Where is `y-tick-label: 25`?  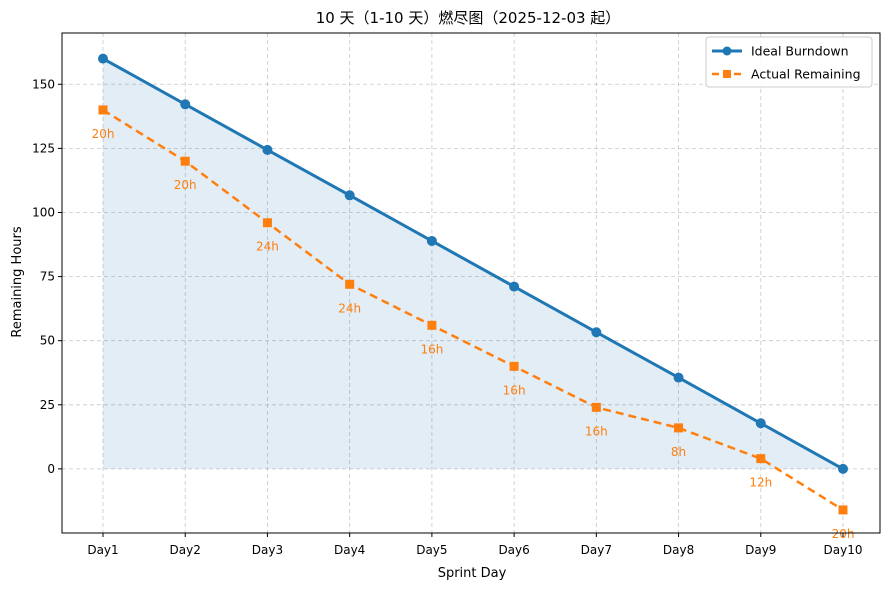
y-tick-label: 25 is located at coordinates (47, 405).